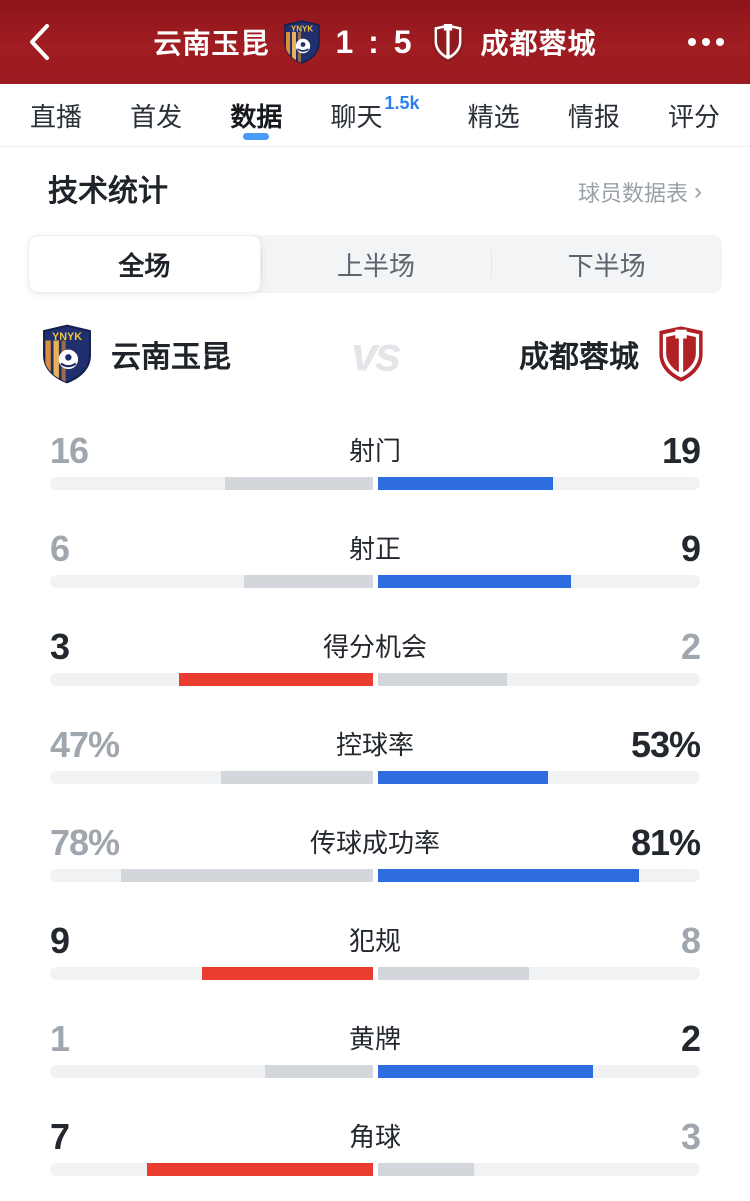 The height and width of the screenshot is (1201, 750). What do you see at coordinates (211, 43) in the screenshot?
I see `header-home-team-name: 云南玉昆` at bounding box center [211, 43].